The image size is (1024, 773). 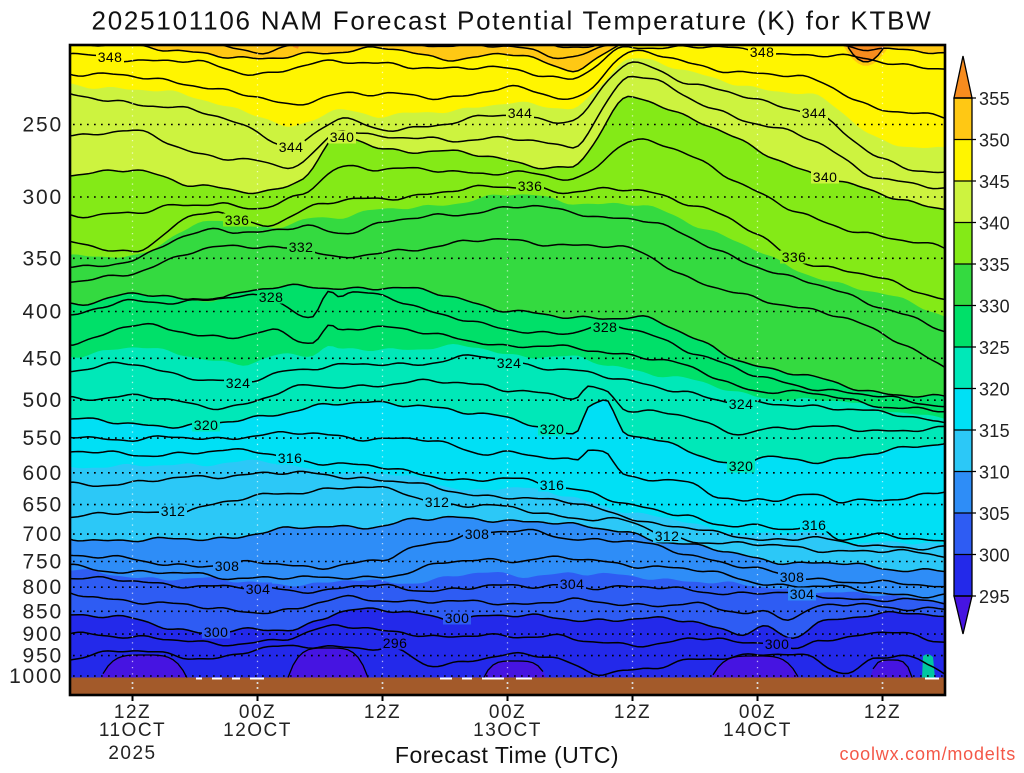 I want to click on svg-text: 345, so click(x=994, y=182).